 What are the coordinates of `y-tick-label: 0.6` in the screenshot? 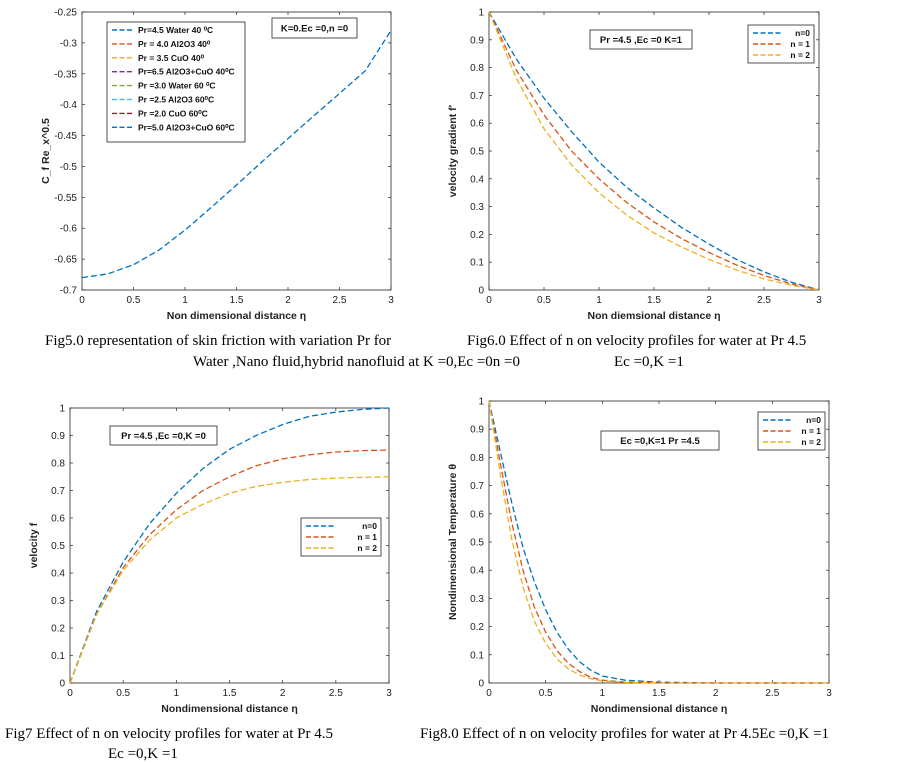 It's located at (477, 514).